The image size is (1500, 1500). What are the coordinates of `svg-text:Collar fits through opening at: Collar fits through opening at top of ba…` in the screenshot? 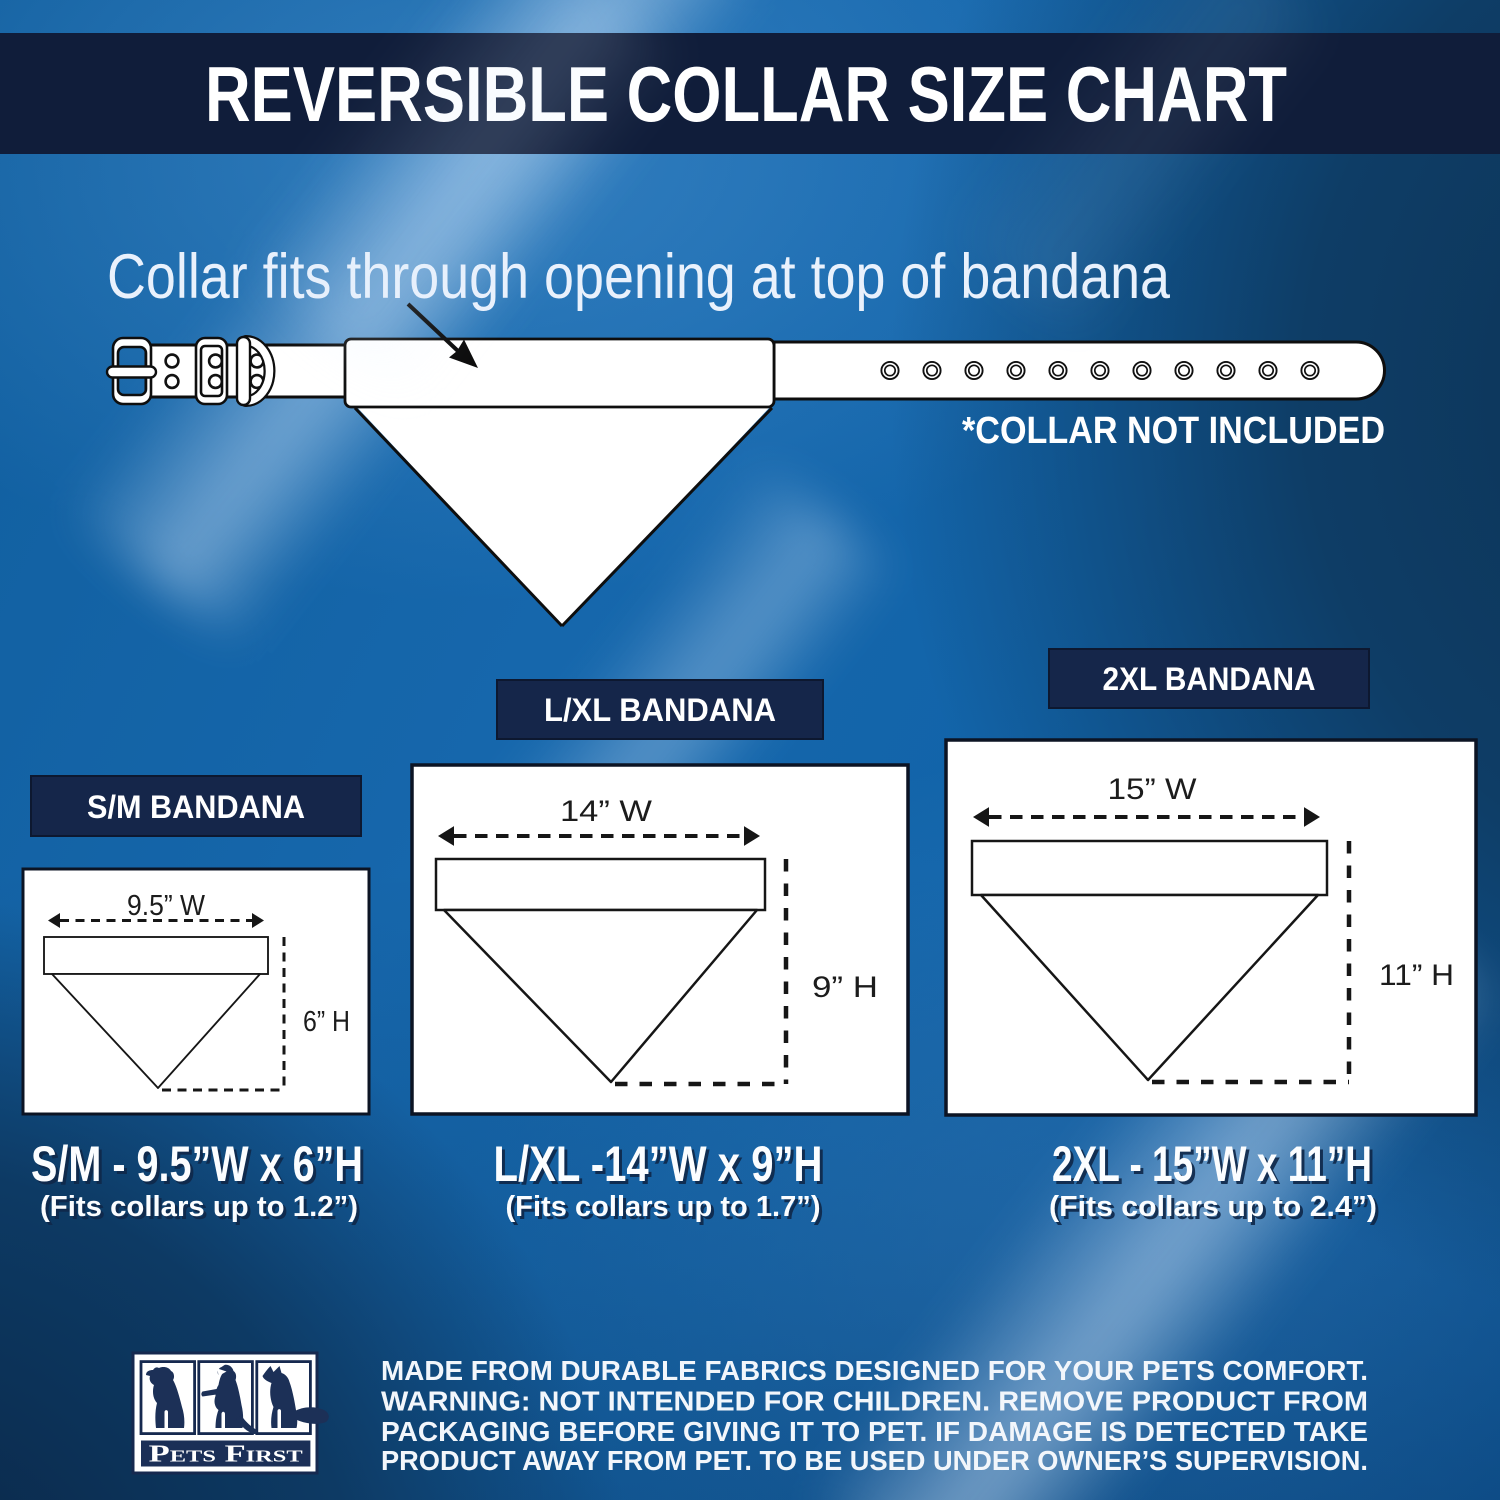 It's located at (639, 277).